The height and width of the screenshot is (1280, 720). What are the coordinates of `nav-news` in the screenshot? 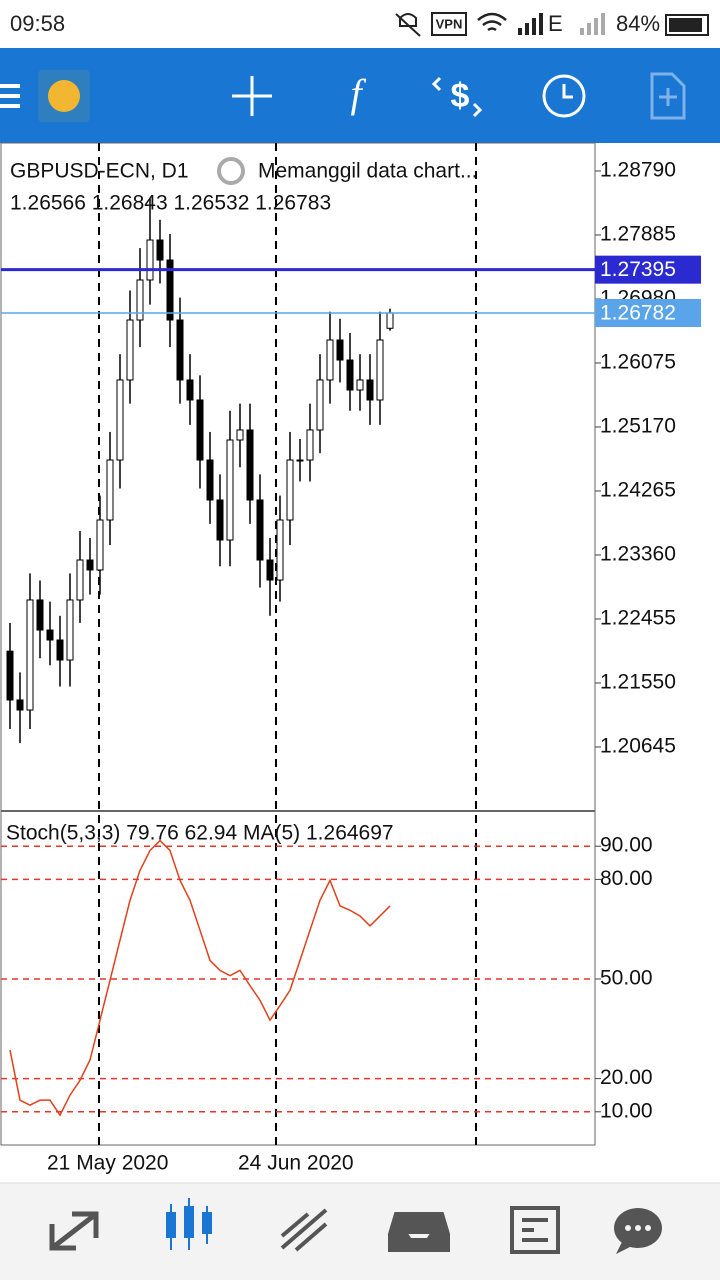 It's located at (535, 1230).